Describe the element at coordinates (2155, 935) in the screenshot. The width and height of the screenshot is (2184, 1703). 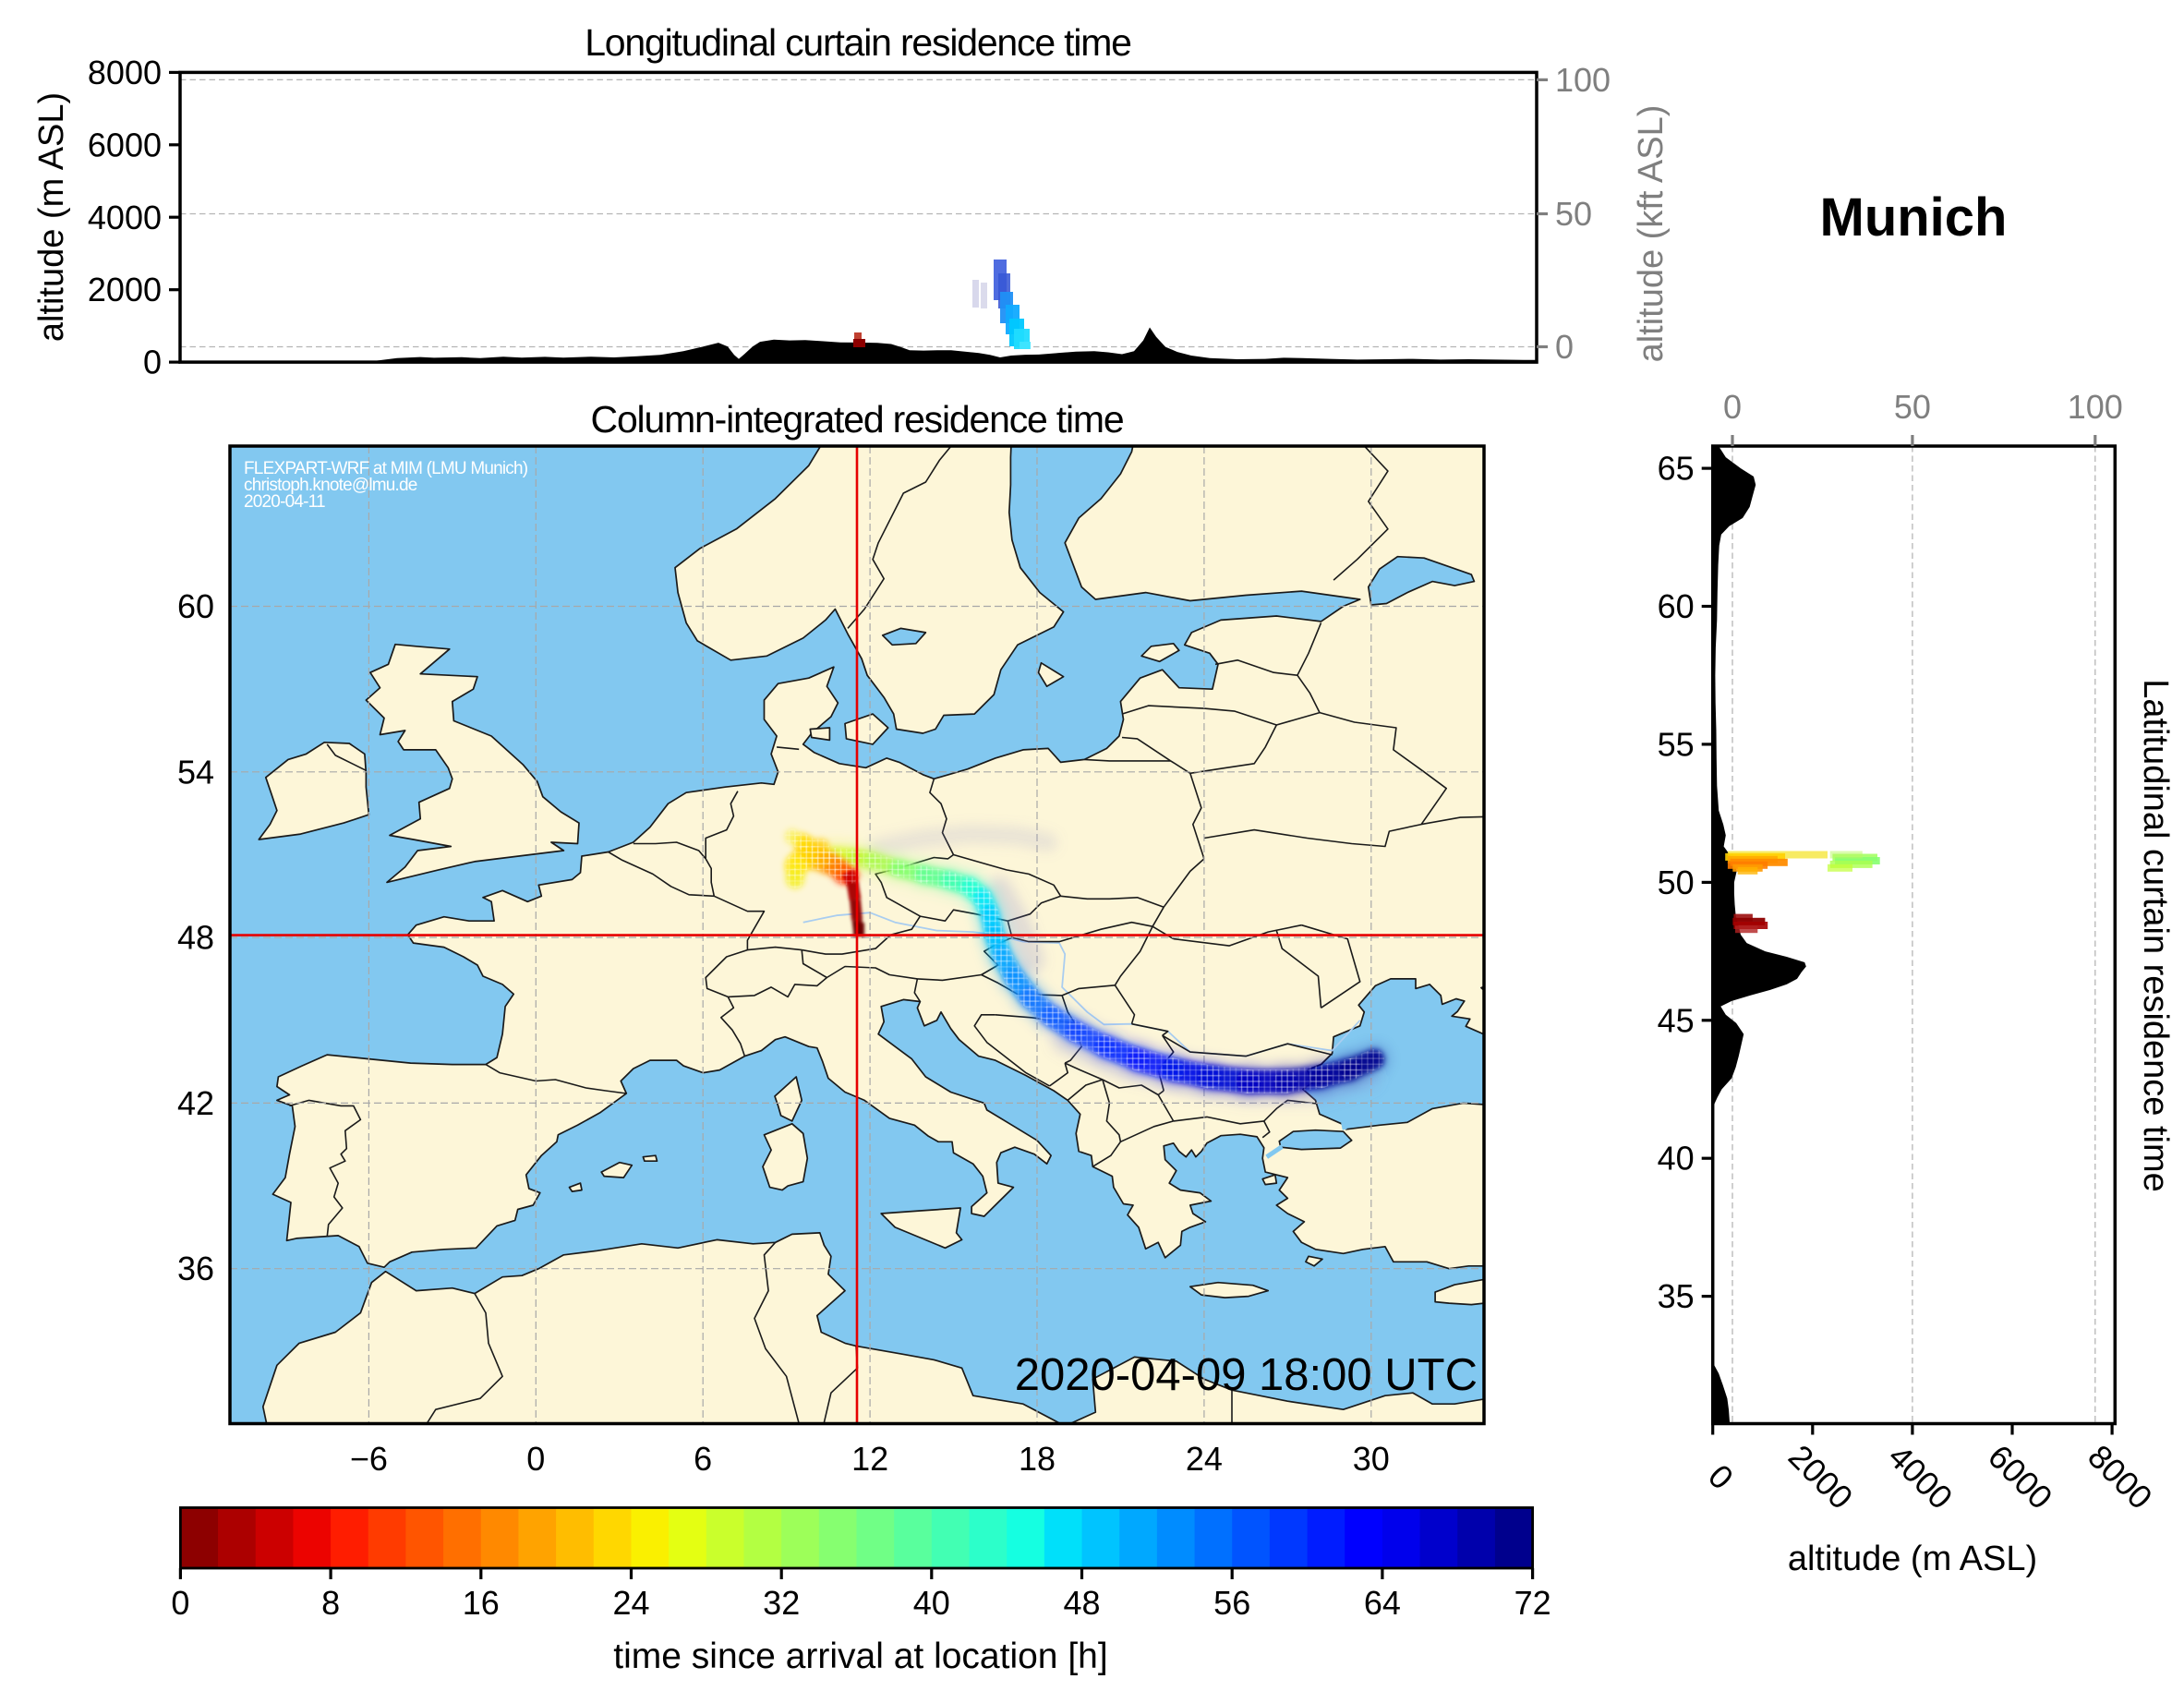
I see `svg-text:Latitudinal curtain residence: Latitudinal curtain residence time` at that location.